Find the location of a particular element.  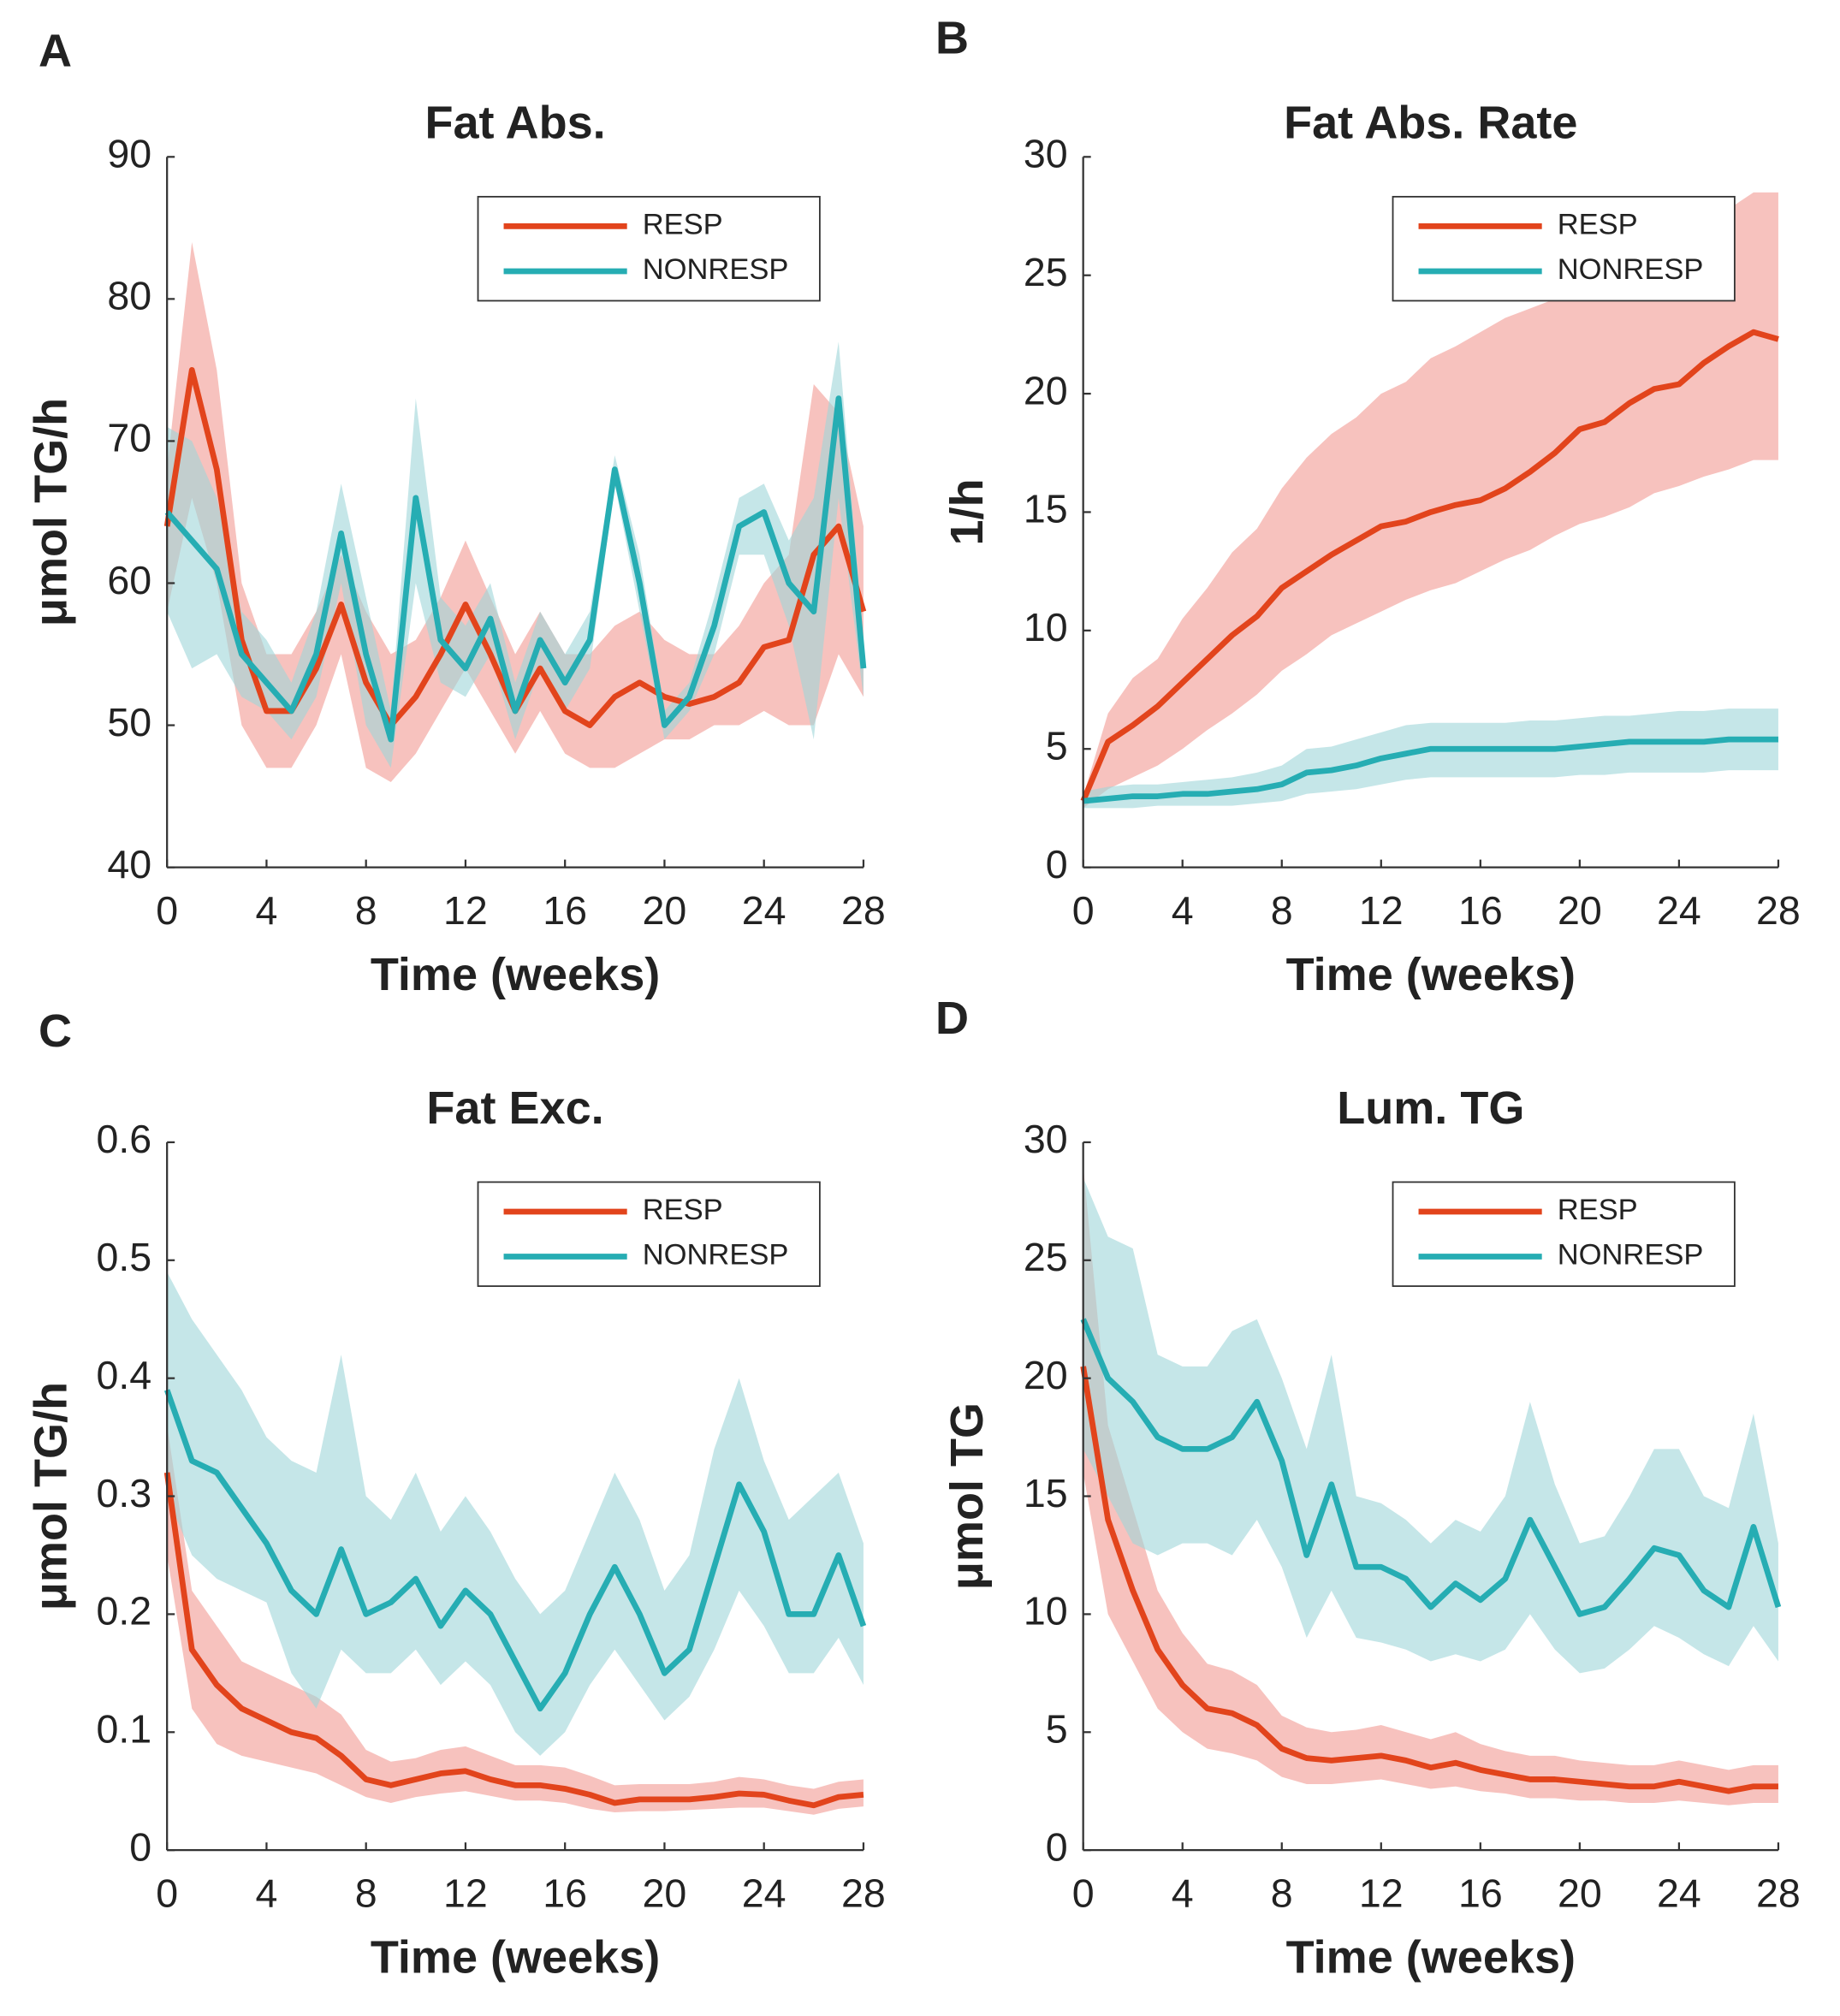

y-tick-label: 0.4 is located at coordinates (123, 1375).